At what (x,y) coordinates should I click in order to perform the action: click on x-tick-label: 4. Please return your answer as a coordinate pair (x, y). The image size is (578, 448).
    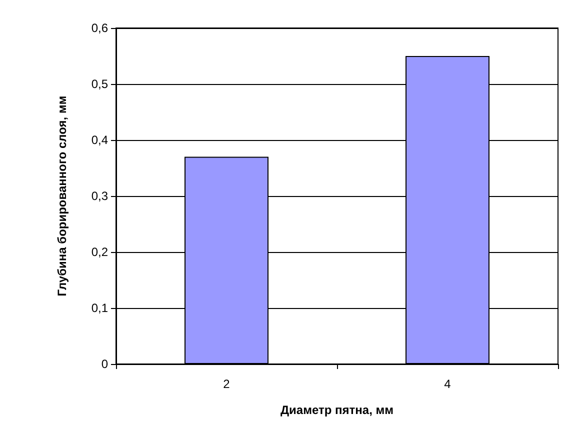
    Looking at the image, I should click on (448, 384).